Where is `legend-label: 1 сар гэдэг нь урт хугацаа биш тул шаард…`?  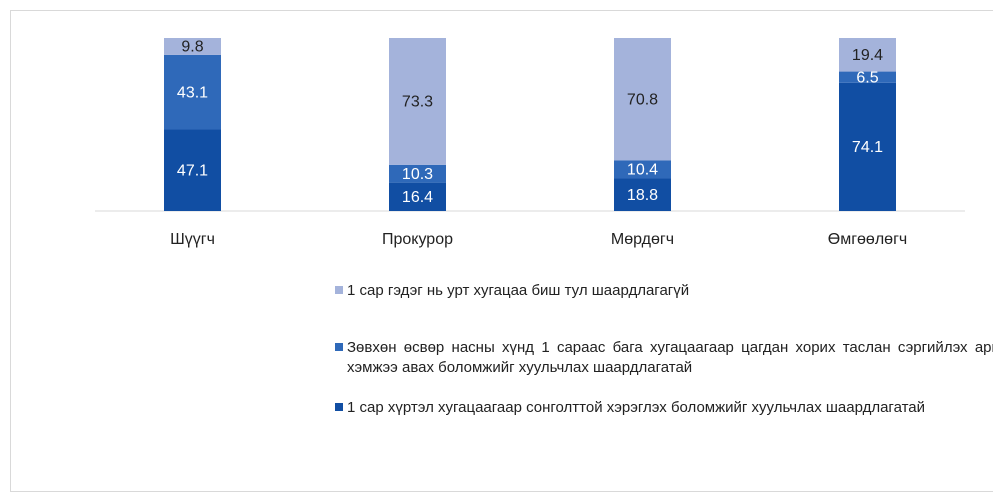
legend-label: 1 сар гэдэг нь урт хугацаа биш тул шаард… is located at coordinates (518, 290).